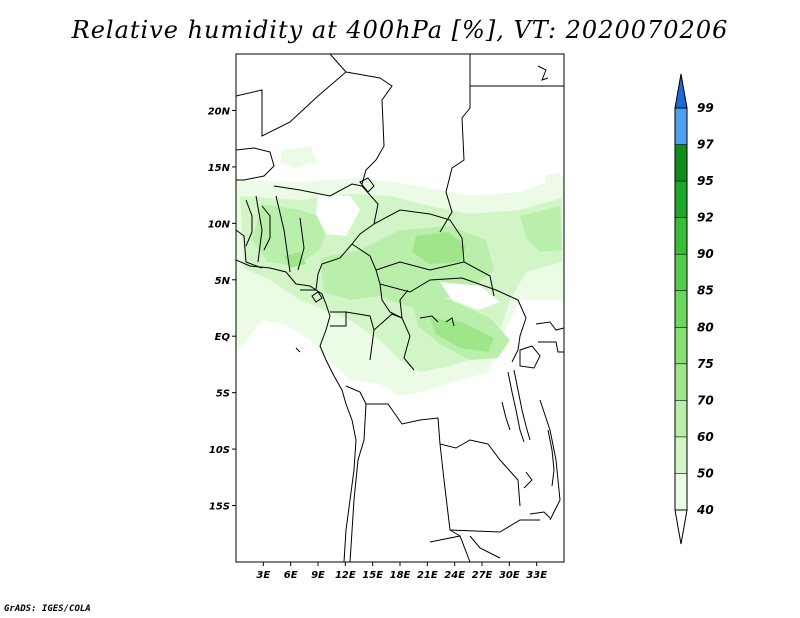 Image resolution: width=800 pixels, height=618 pixels. Describe the element at coordinates (219, 450) in the screenshot. I see `lat-tick-label: 10S` at that location.